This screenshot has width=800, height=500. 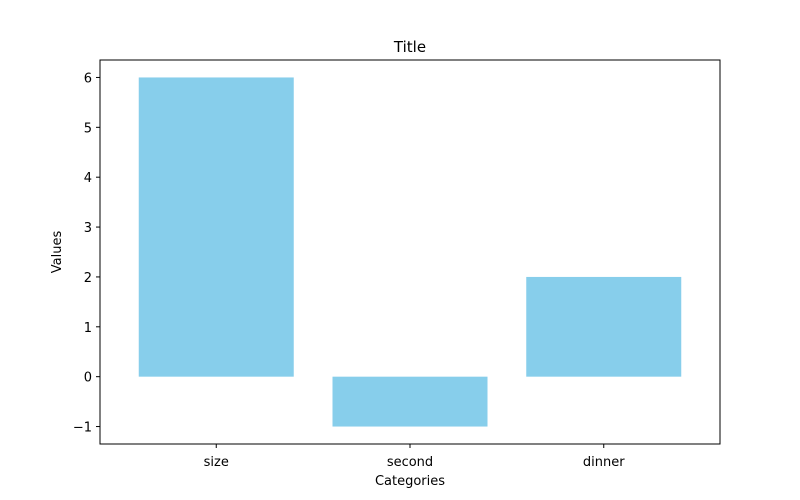 I want to click on y-tick-label: −1, so click(x=82, y=428).